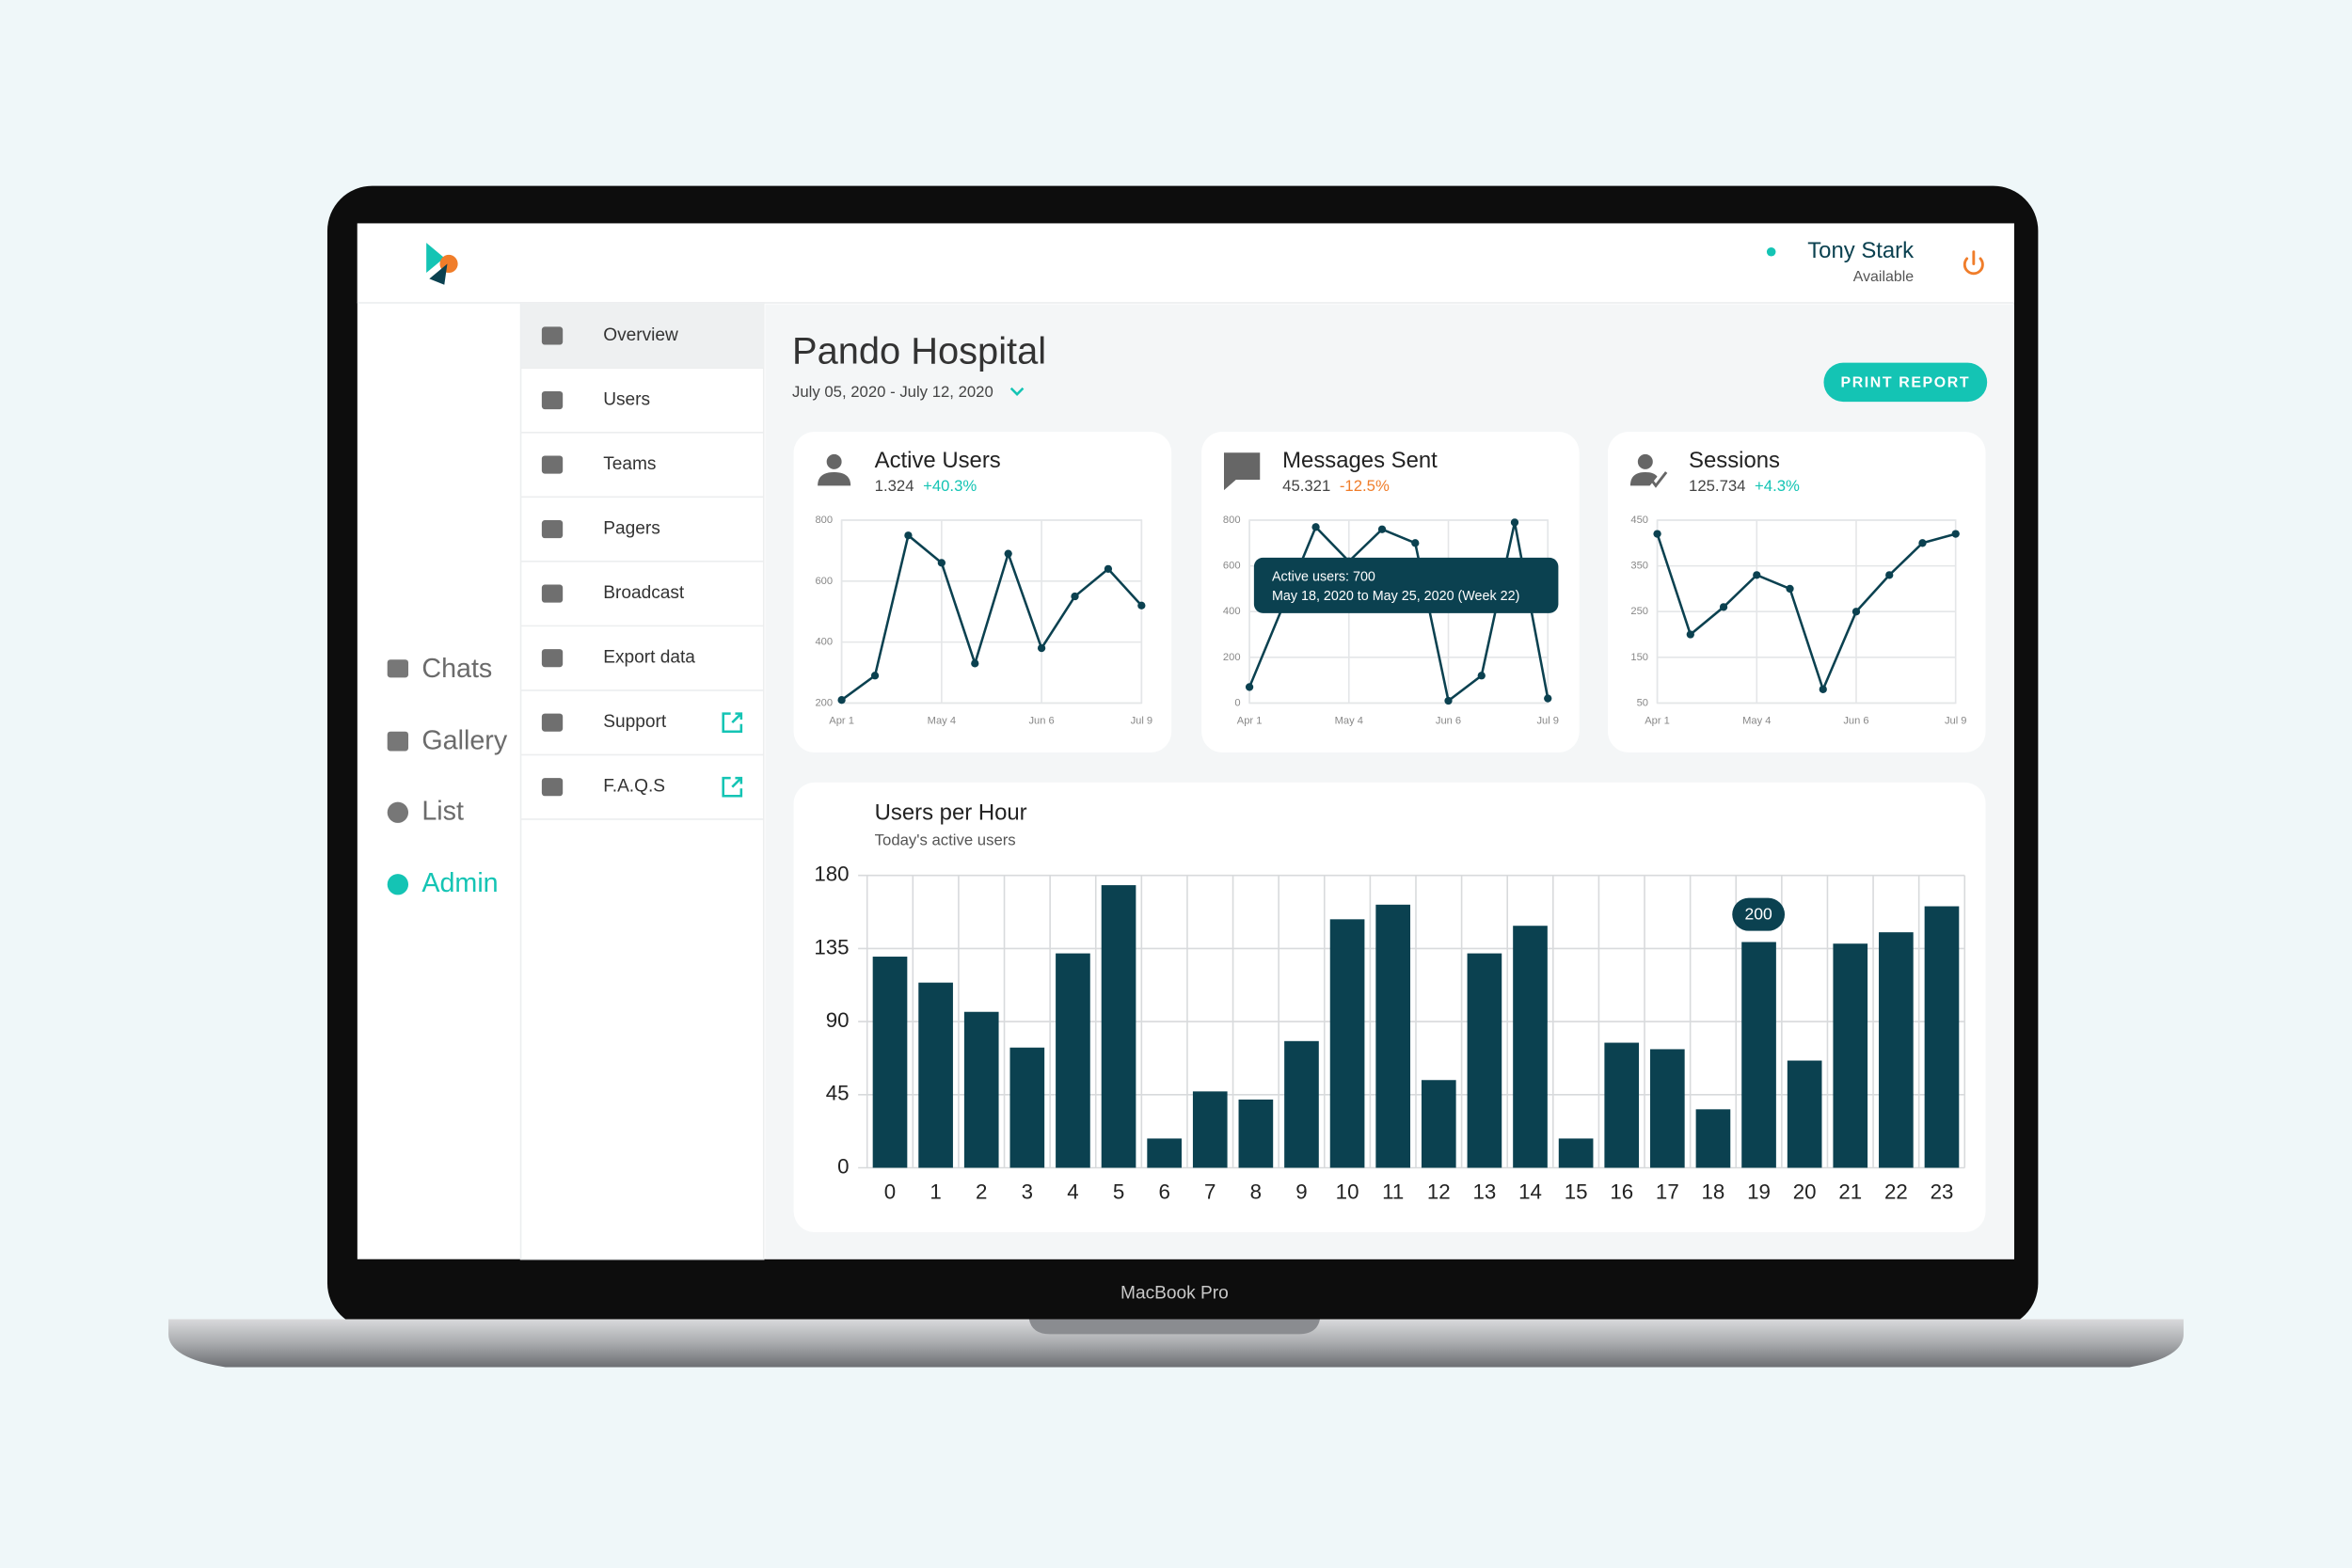  What do you see at coordinates (649, 658) in the screenshot?
I see `menu-item: Export data` at bounding box center [649, 658].